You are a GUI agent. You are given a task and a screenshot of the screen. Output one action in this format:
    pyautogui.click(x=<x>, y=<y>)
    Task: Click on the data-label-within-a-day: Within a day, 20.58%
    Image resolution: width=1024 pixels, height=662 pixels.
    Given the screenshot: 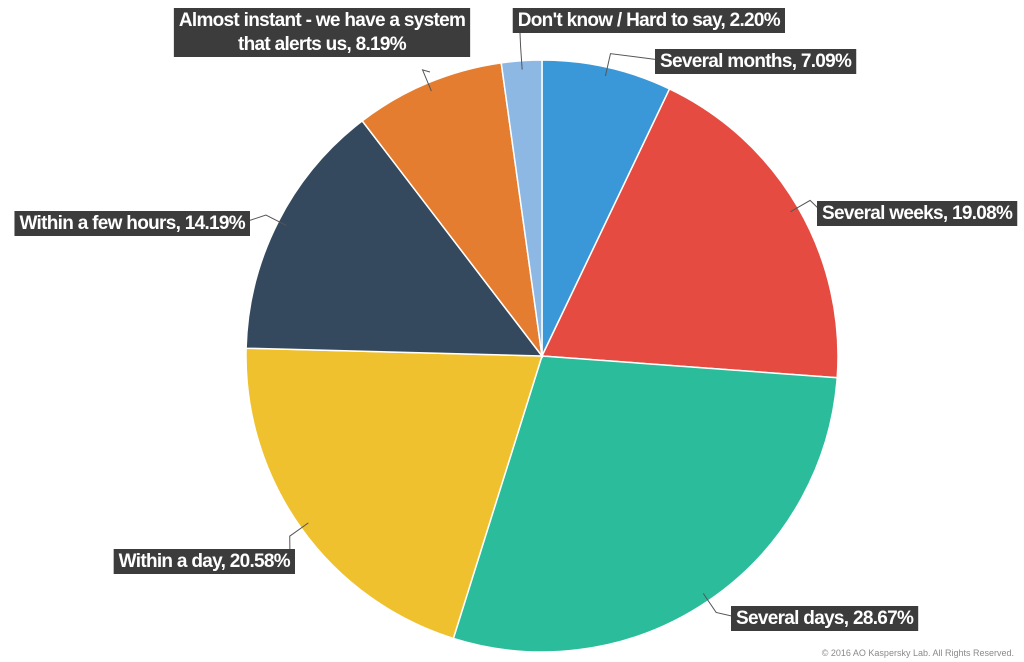 What is the action you would take?
    pyautogui.click(x=204, y=561)
    